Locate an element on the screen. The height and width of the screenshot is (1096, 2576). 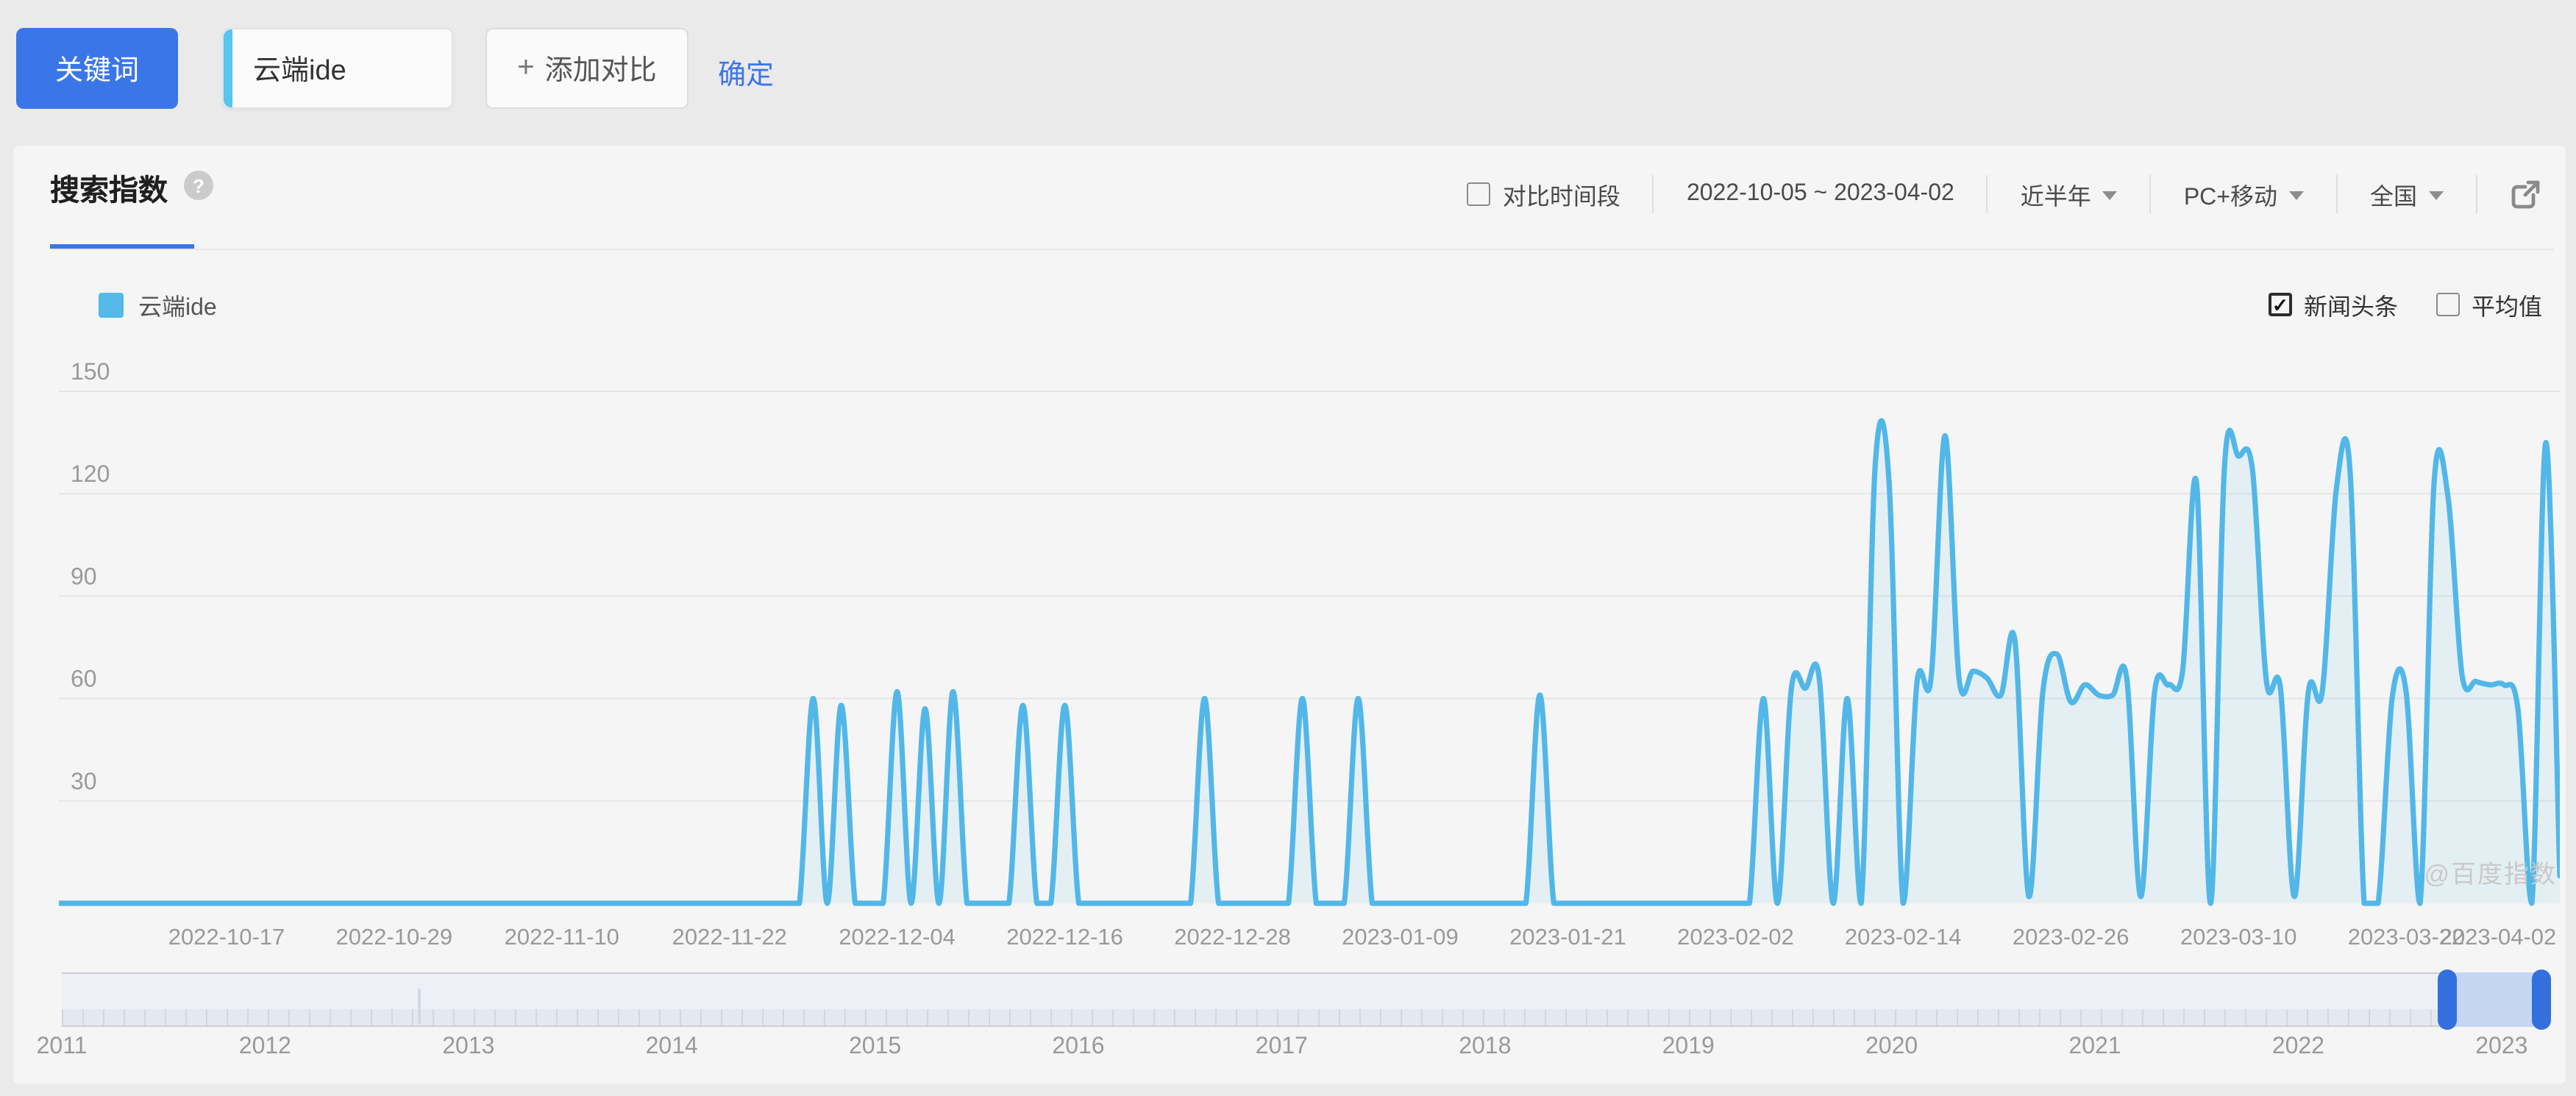
keyword-color-accent is located at coordinates (228, 68).